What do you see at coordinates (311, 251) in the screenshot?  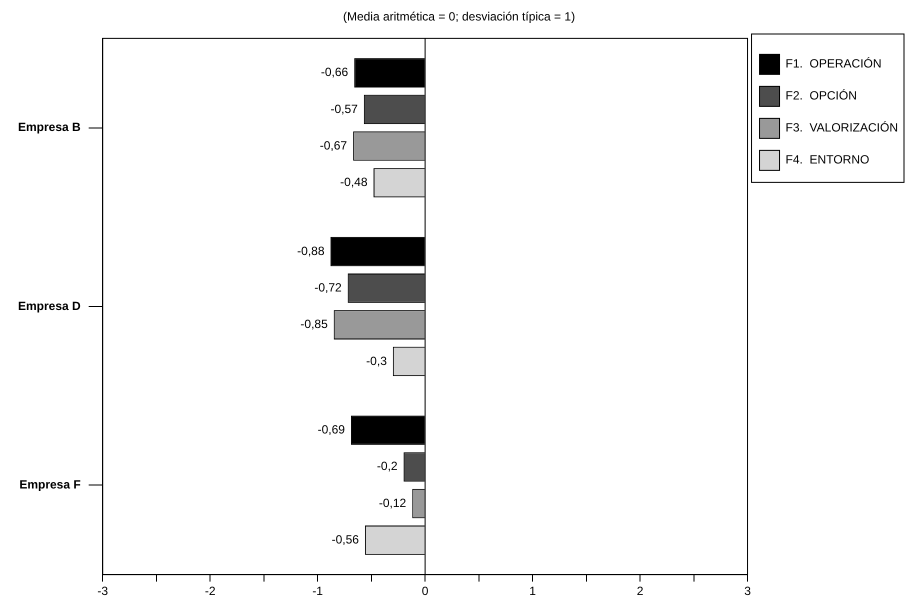 I see `data-label: -0,88` at bounding box center [311, 251].